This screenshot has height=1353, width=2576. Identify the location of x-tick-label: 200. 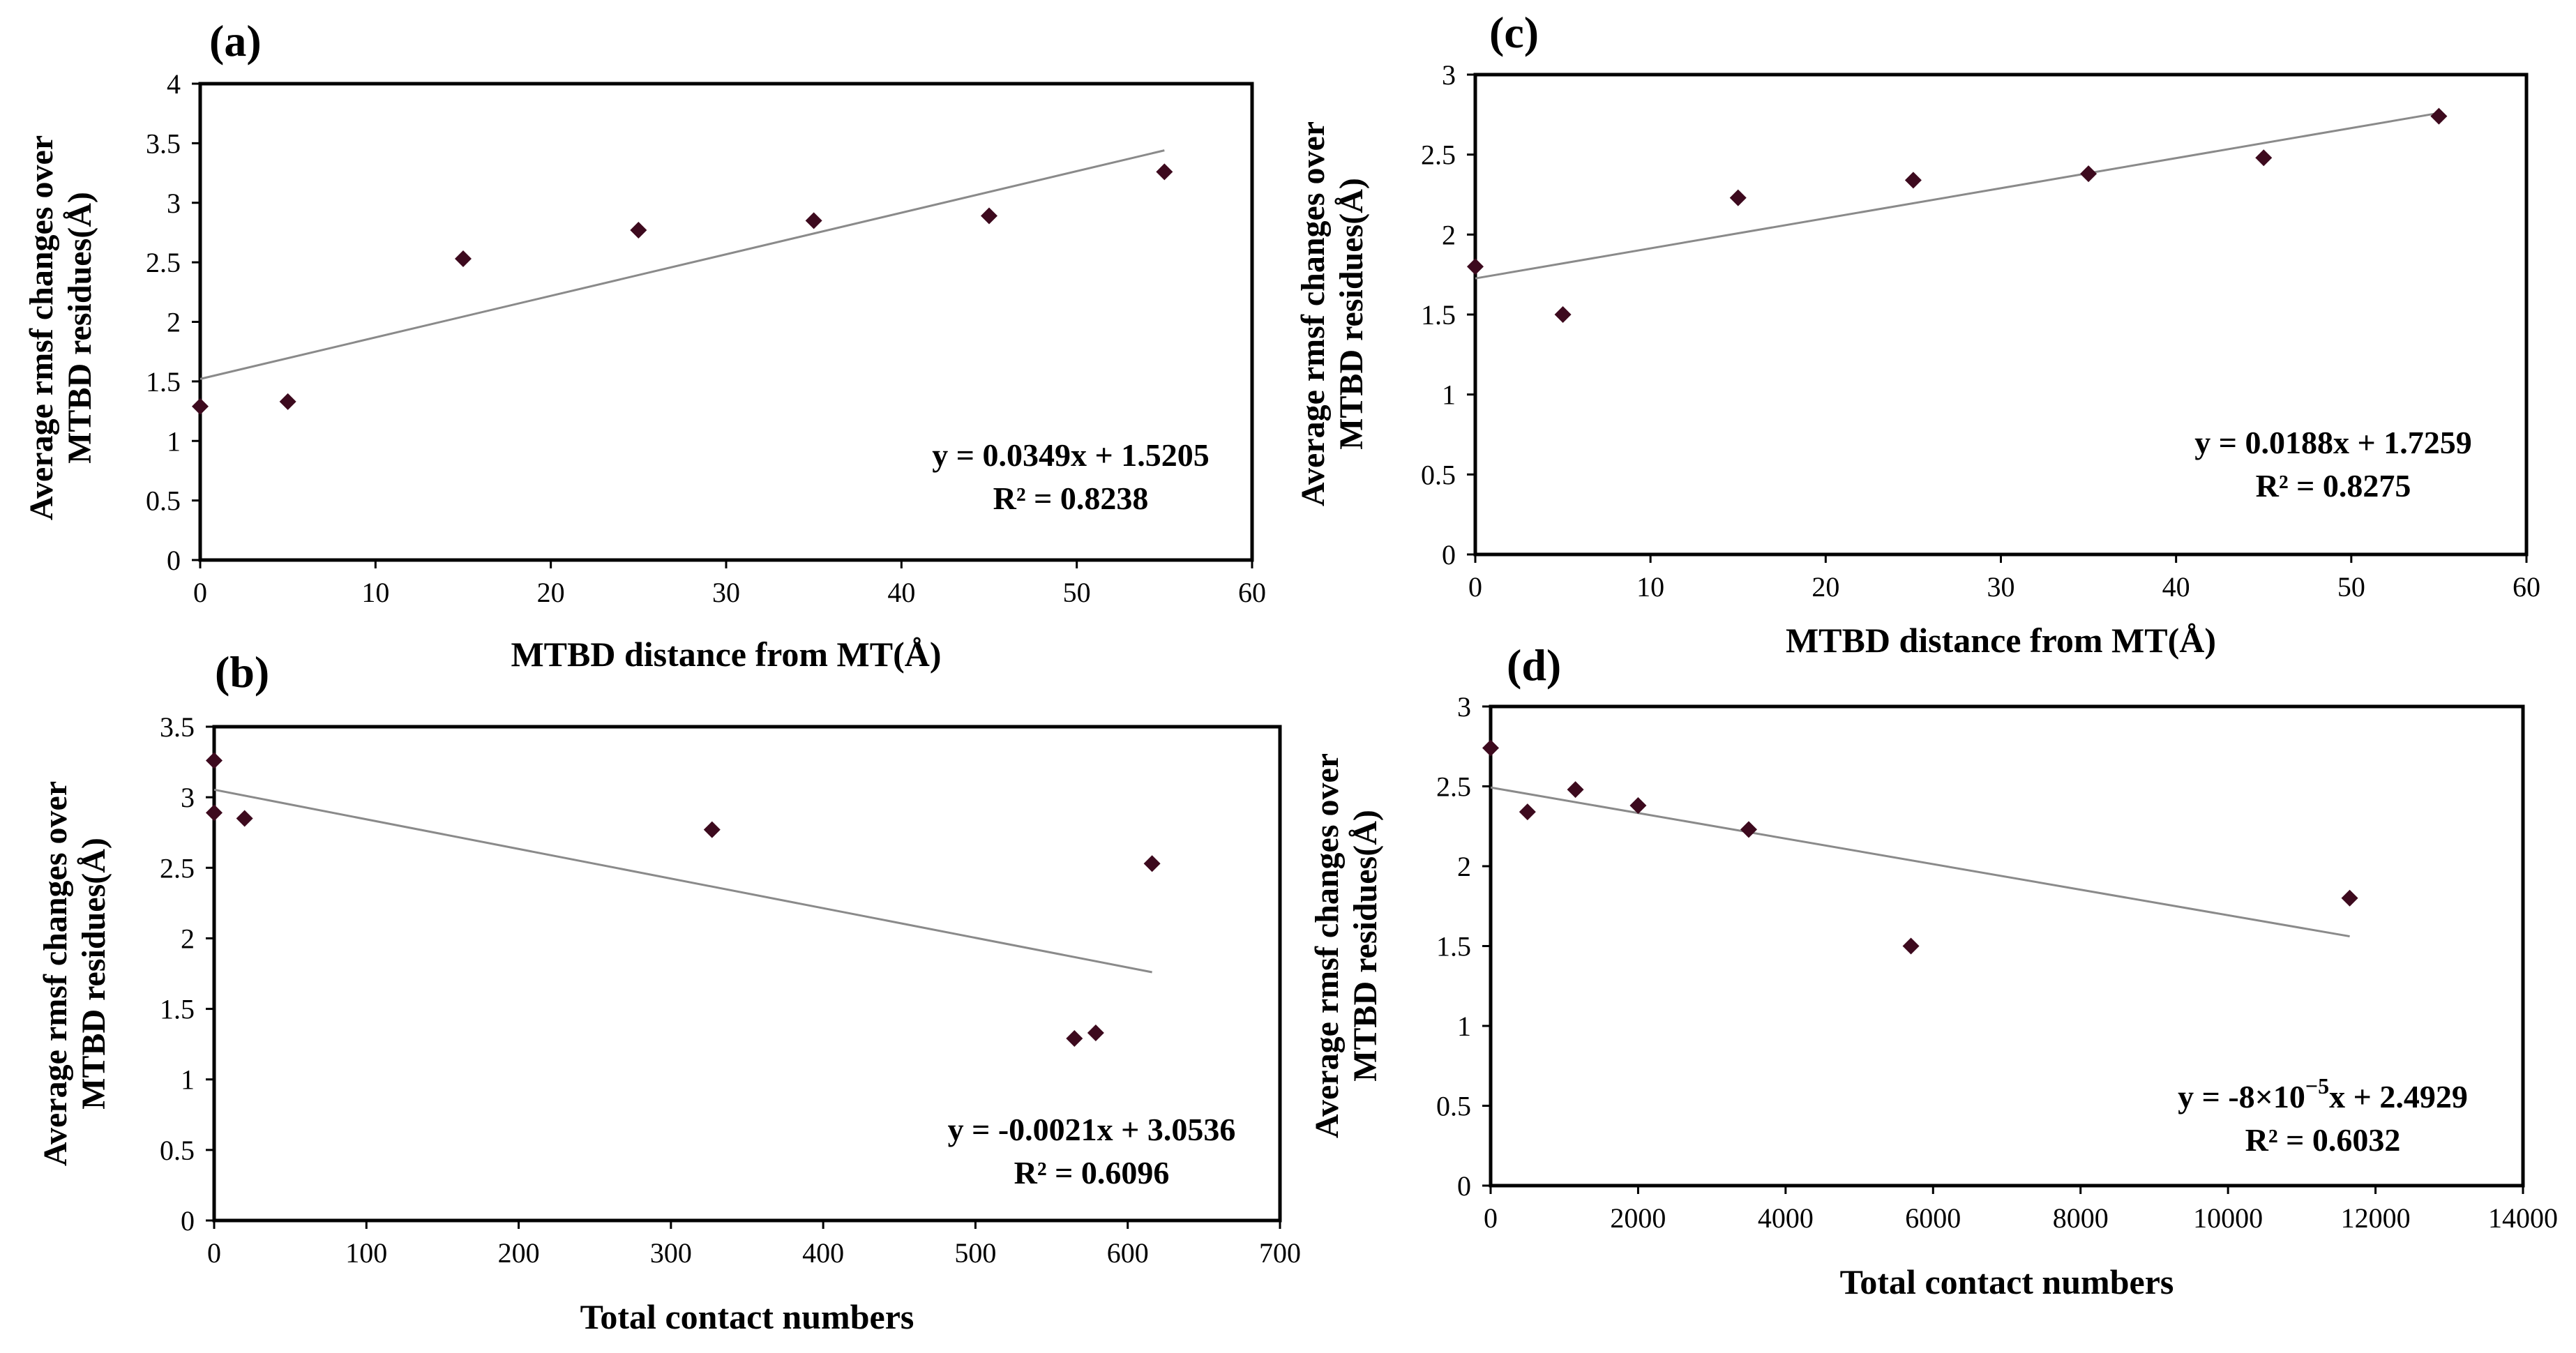
(519, 1253).